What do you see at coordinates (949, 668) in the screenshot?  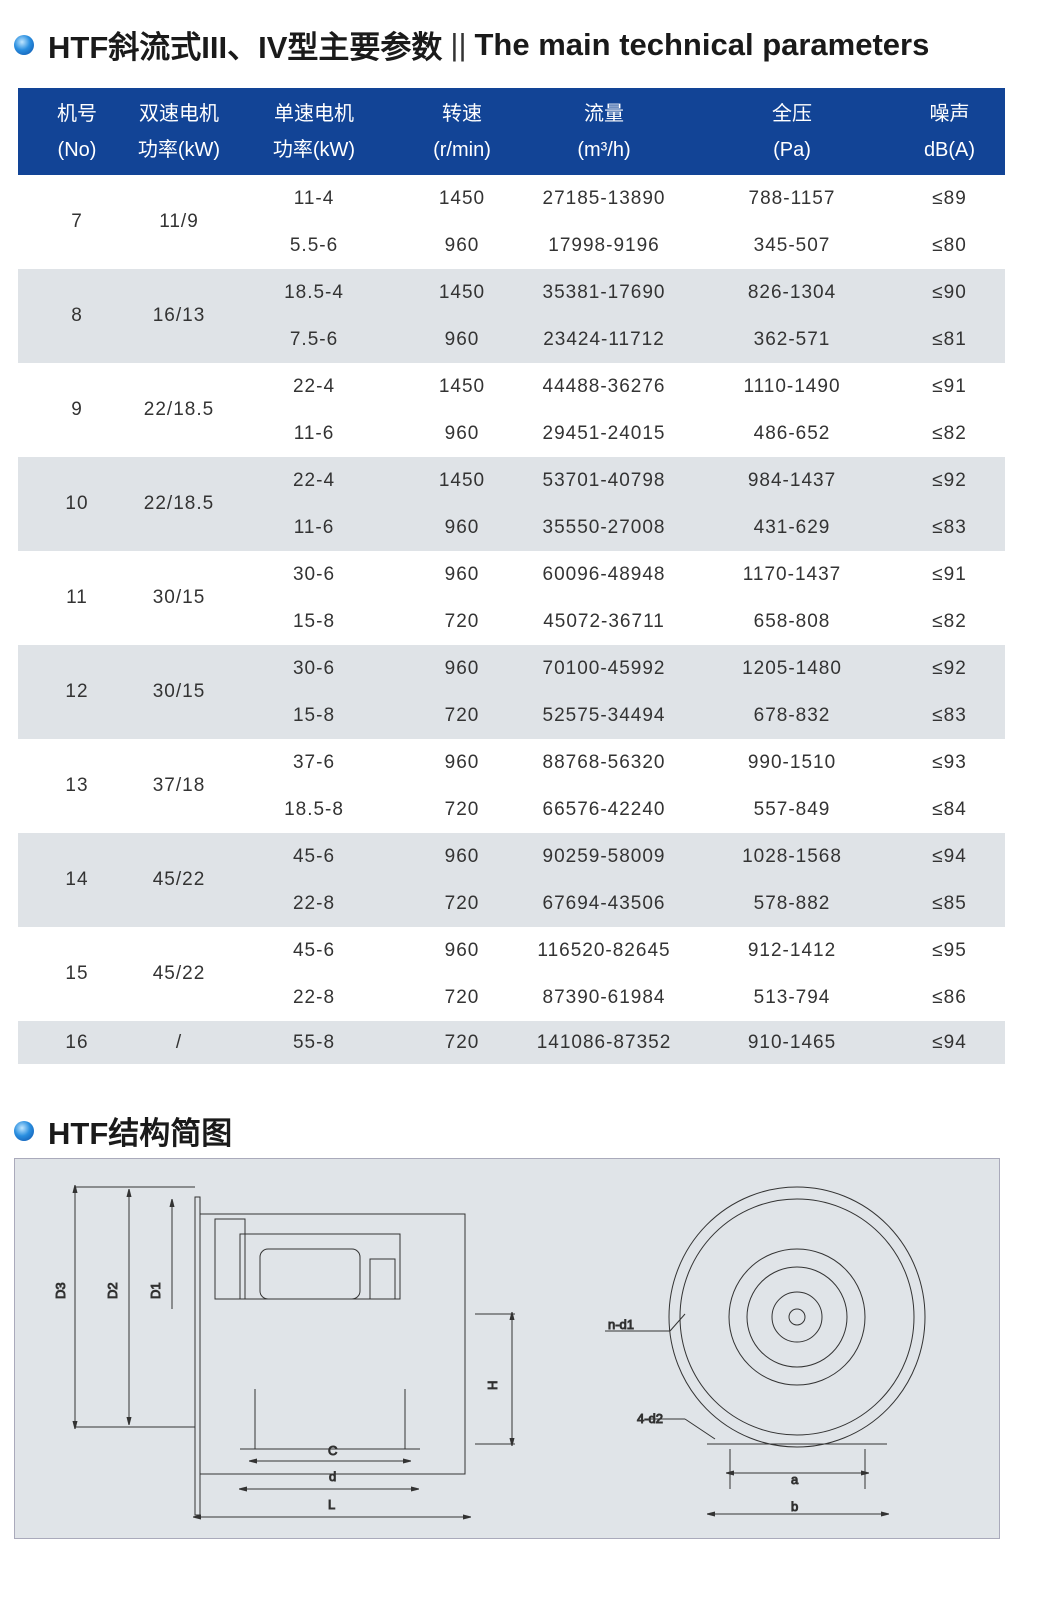 I see `cell-noise: ≤92` at bounding box center [949, 668].